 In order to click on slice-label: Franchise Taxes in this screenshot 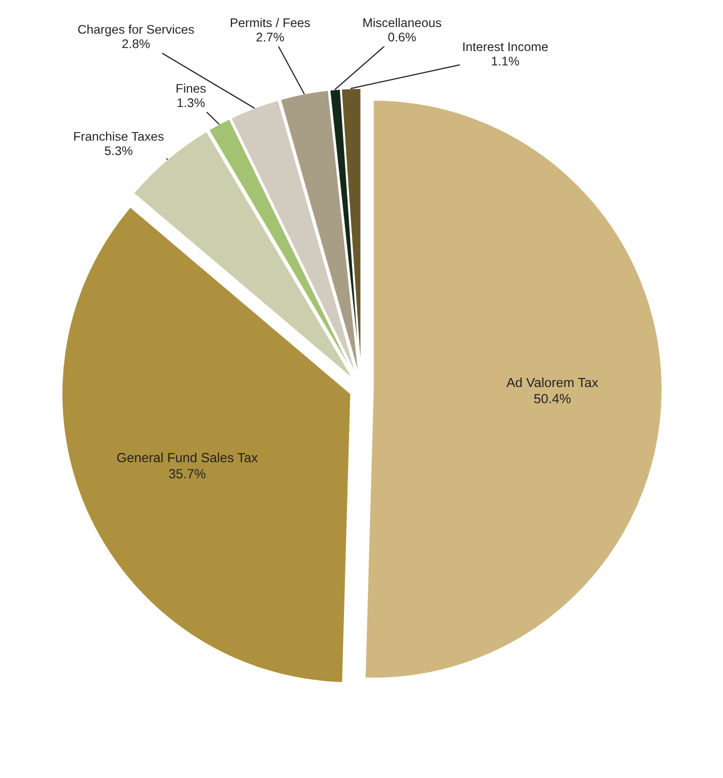, I will do `click(119, 136)`.